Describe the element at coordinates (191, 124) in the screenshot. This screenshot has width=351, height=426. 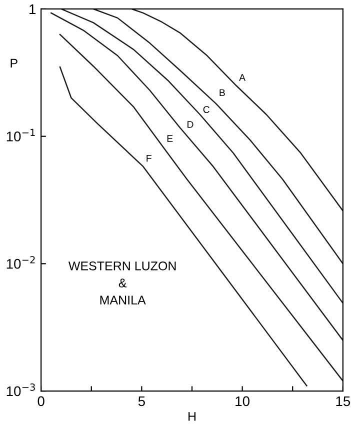
I see `annotation: D` at that location.